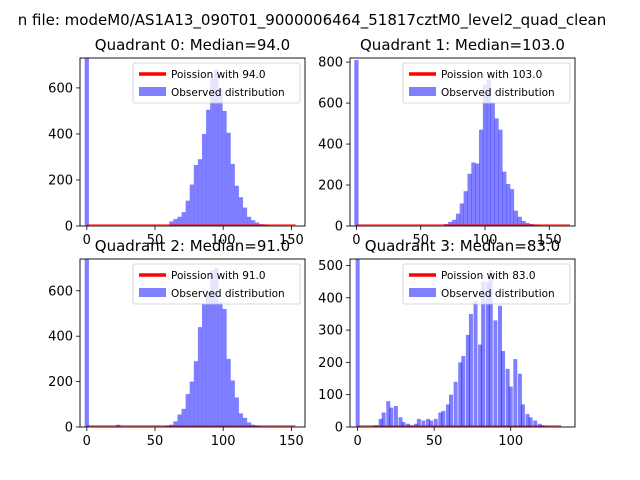 Image resolution: width=640 pixels, height=480 pixels. Describe the element at coordinates (192, 246) in the screenshot. I see `panel-title: Quadrant 2: Median=91.0` at that location.